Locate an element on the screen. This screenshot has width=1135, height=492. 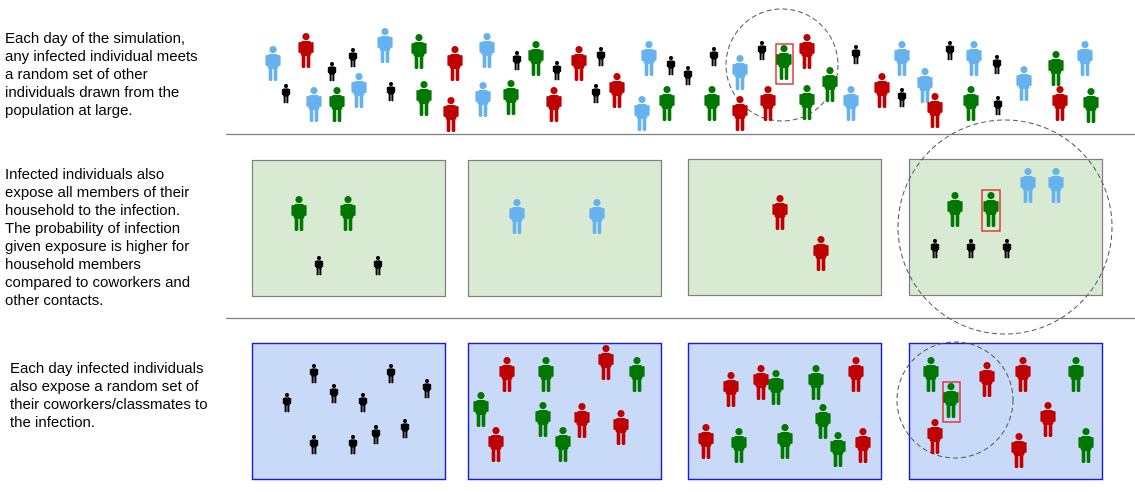
household-contact-ring is located at coordinates (1005, 227).